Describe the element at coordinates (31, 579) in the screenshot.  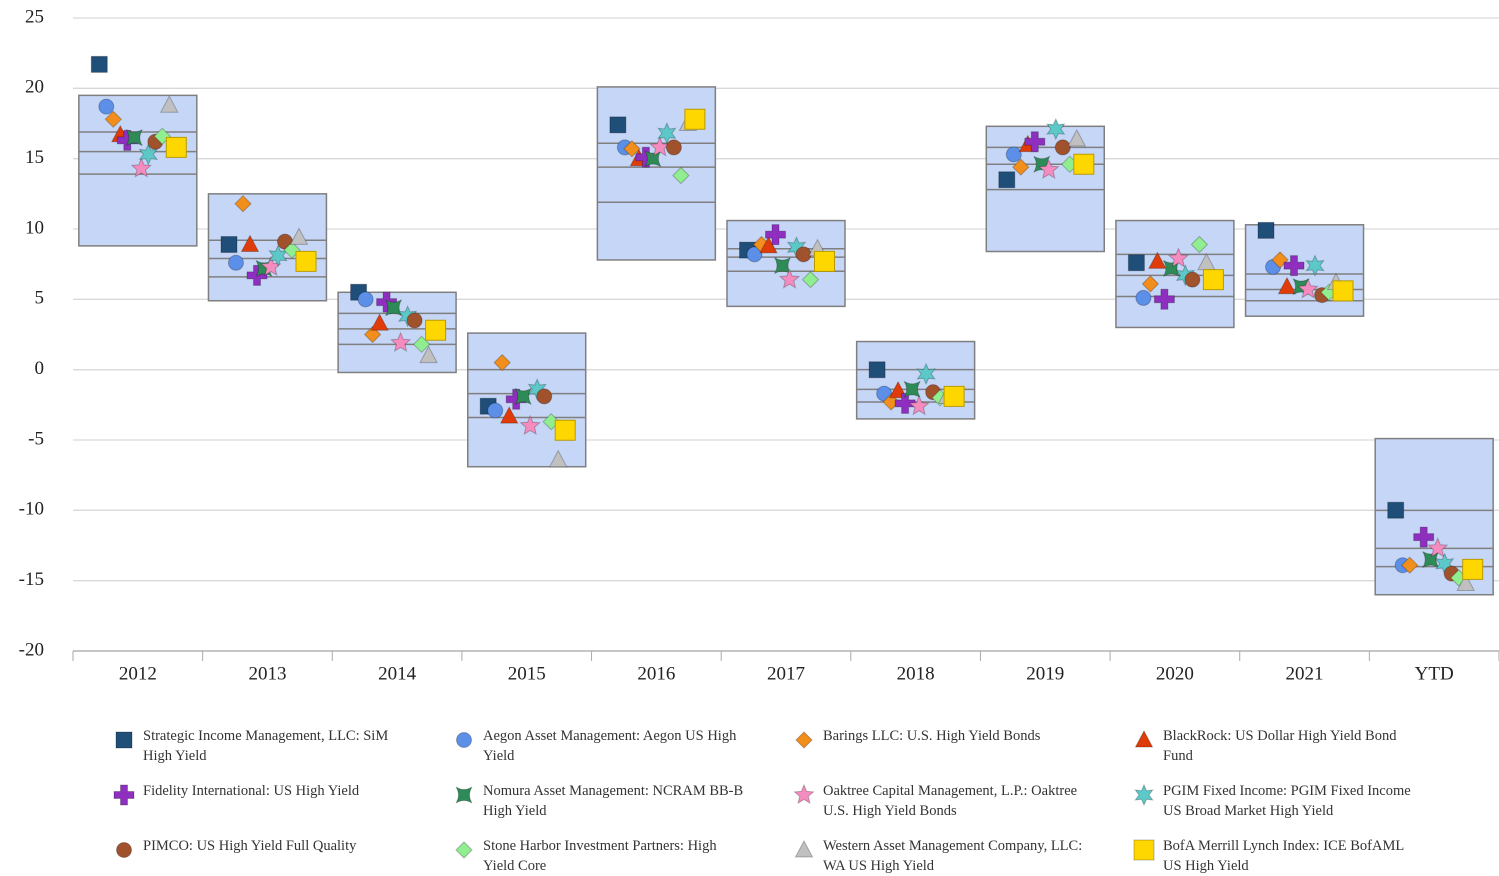
I see `y-tick-label: -15` at that location.